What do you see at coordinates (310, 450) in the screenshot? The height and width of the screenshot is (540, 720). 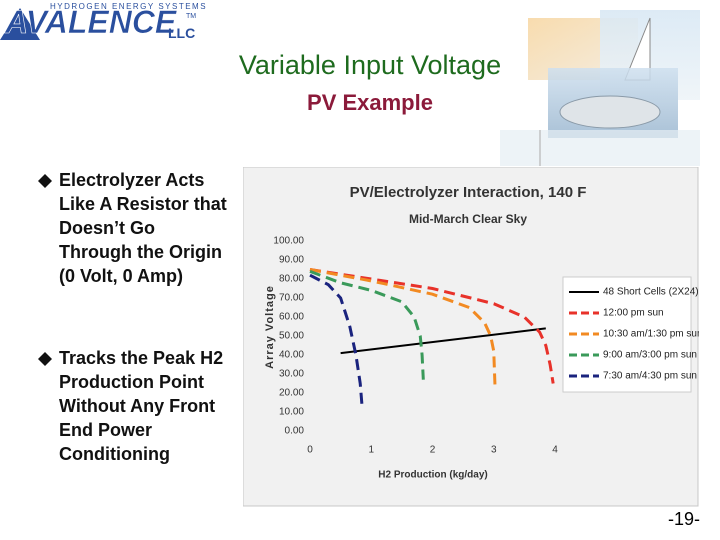 I see `x-tick-label: 0` at bounding box center [310, 450].